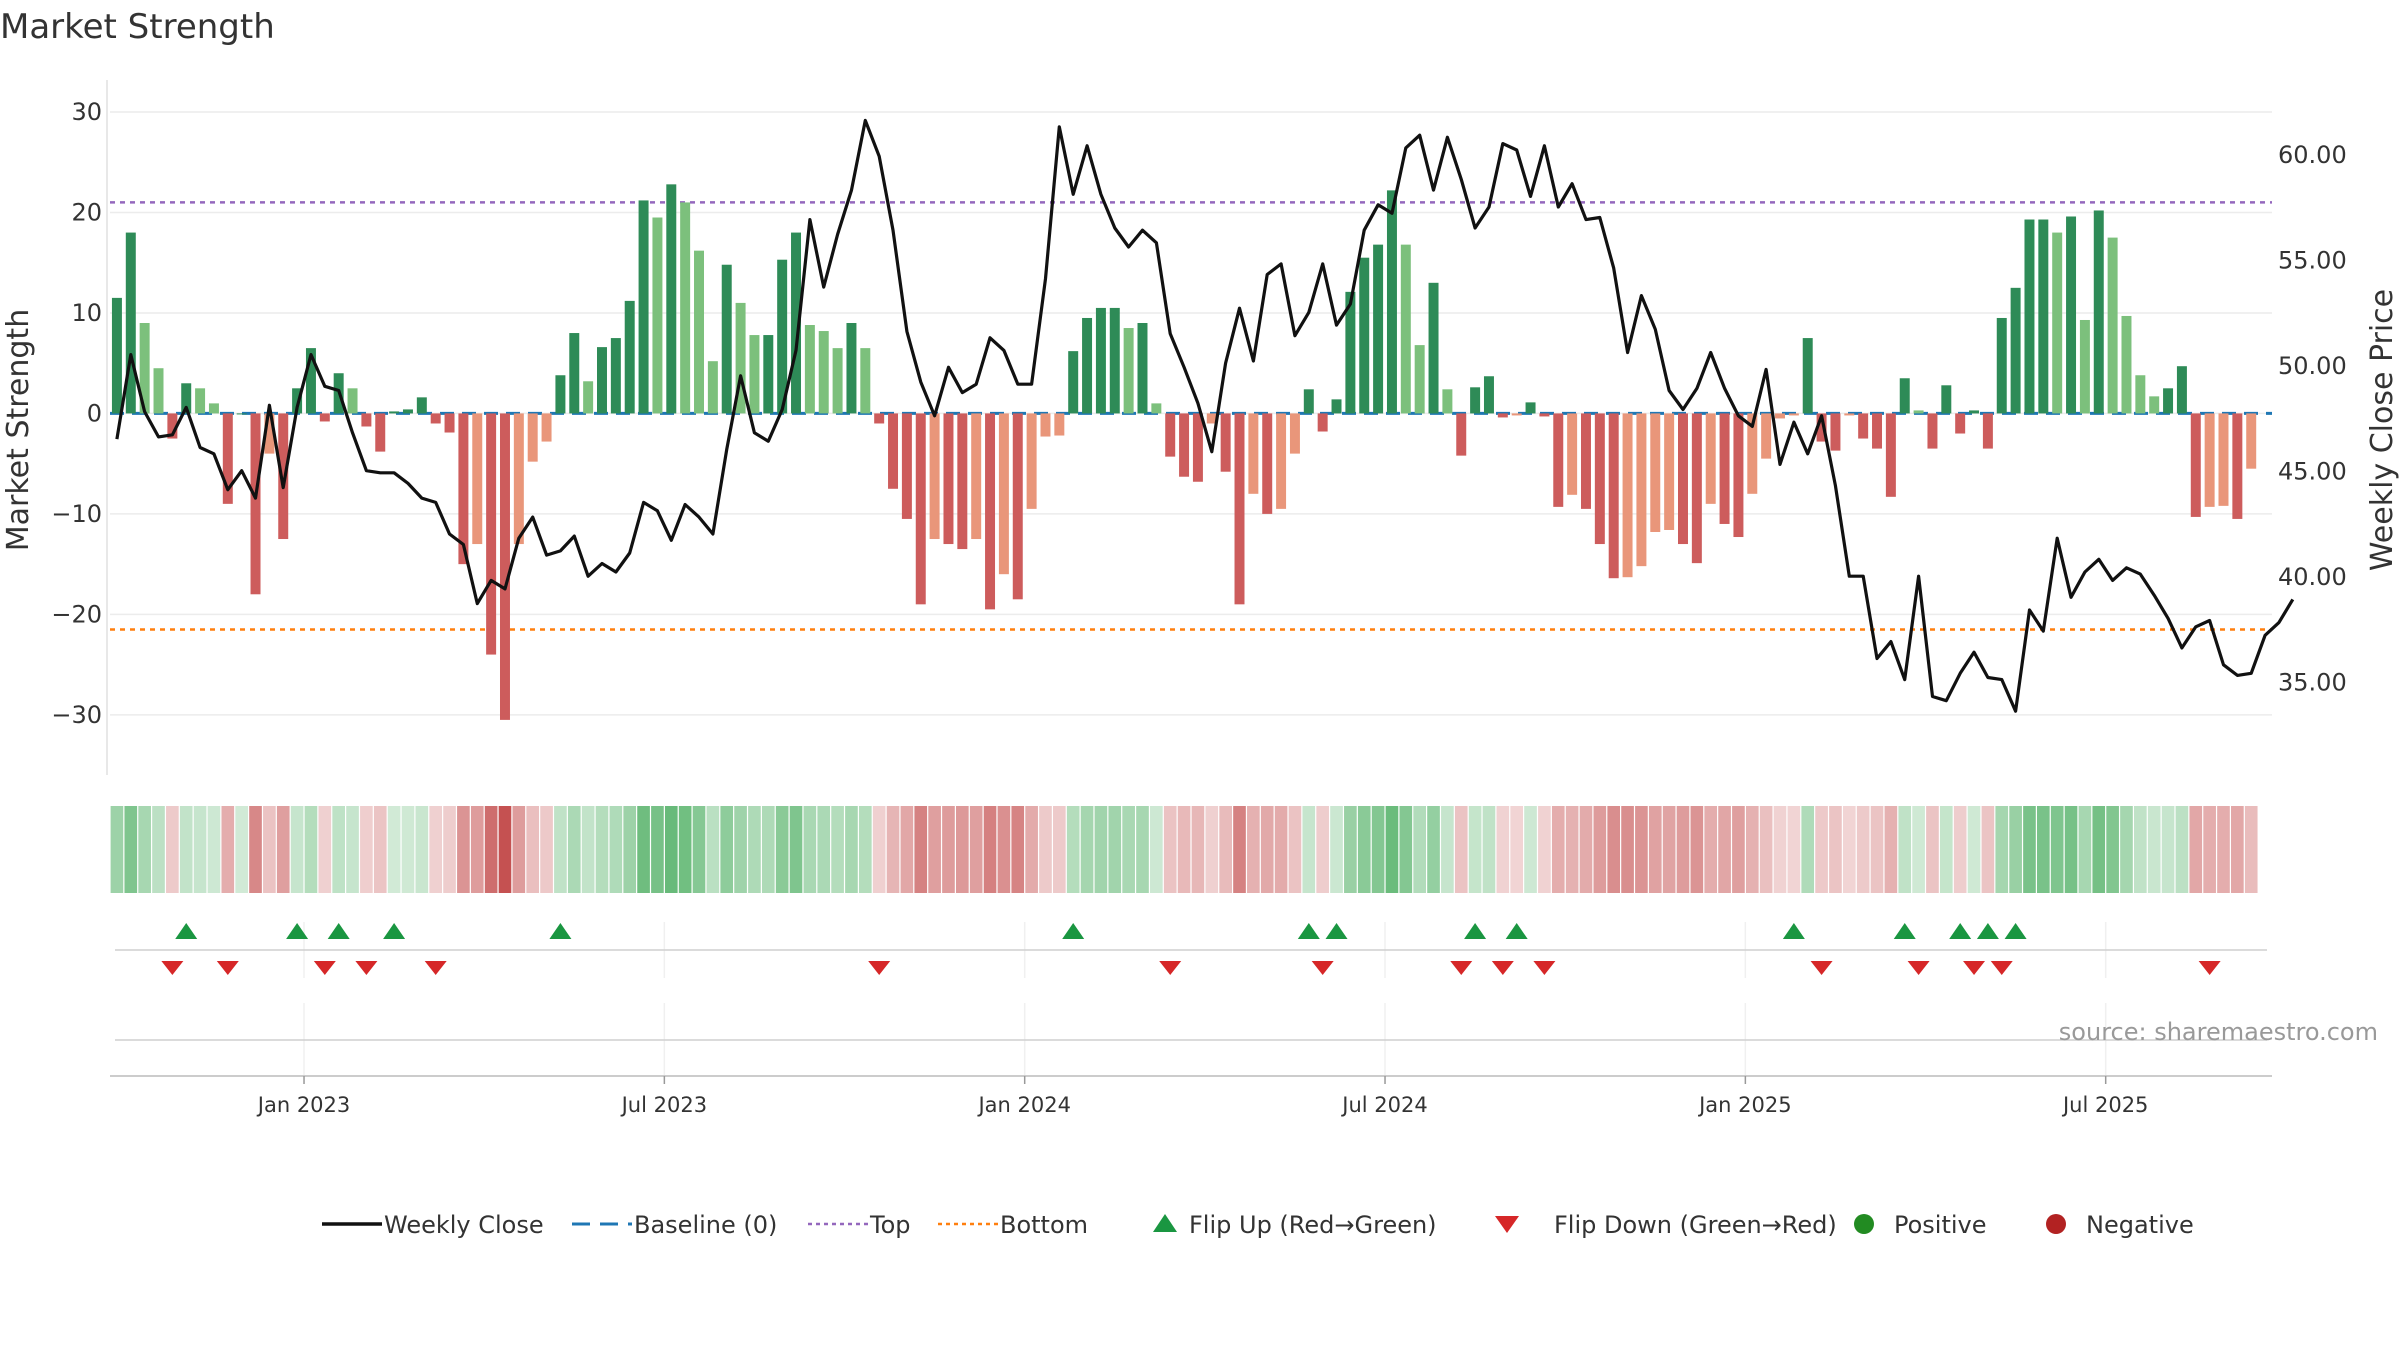  I want to click on chart-title: Market Strength, so click(137, 27).